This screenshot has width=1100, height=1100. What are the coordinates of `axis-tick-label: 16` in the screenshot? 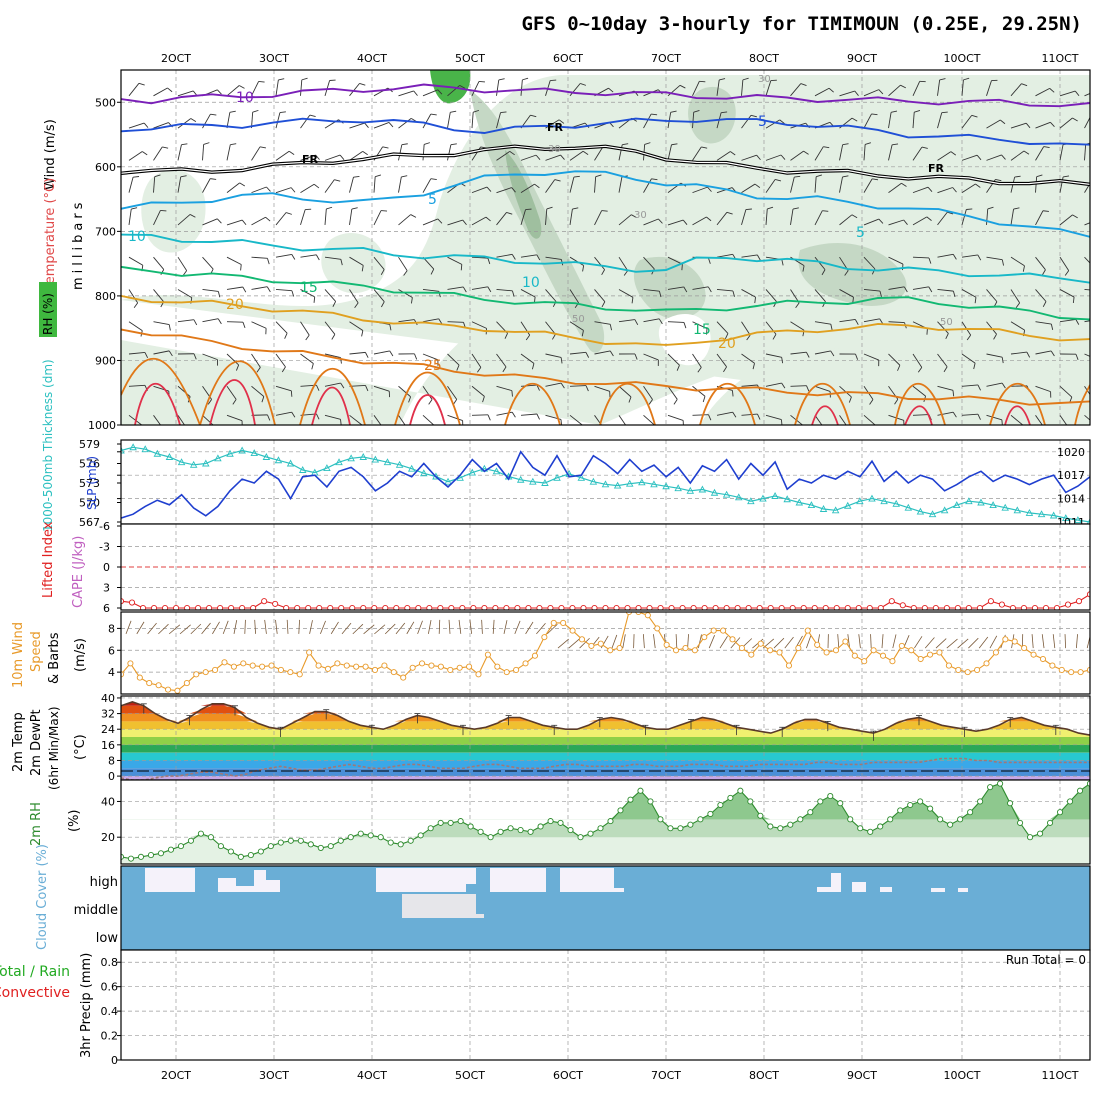 It's located at (108, 745).